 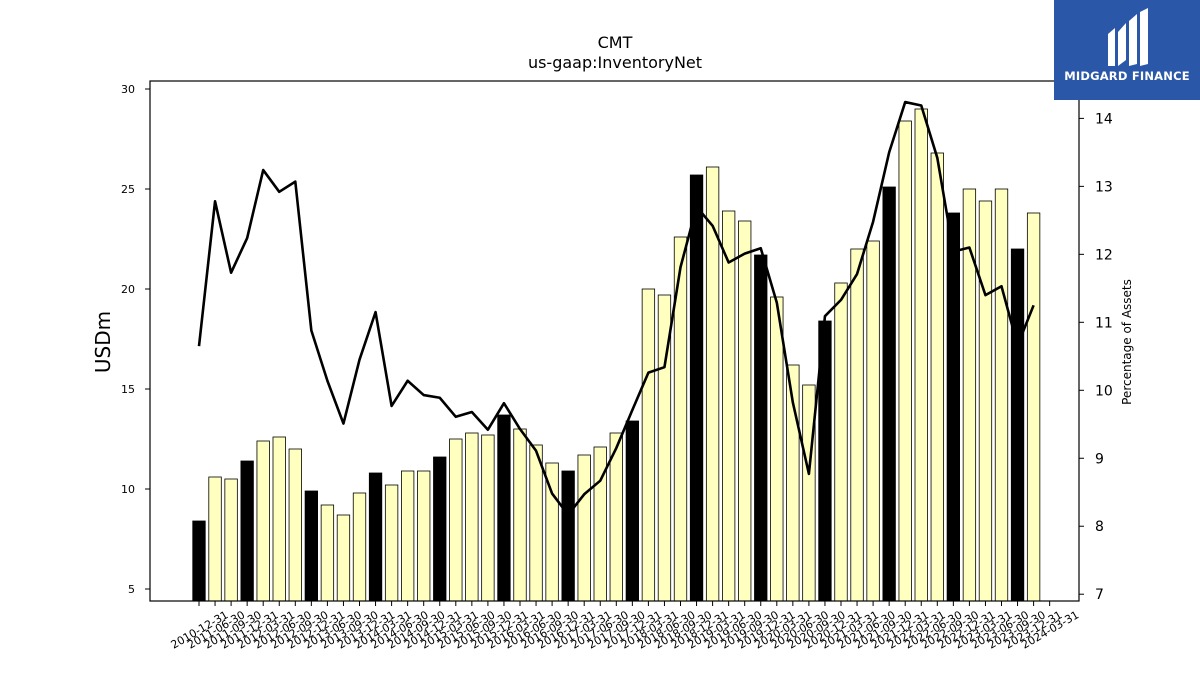 I want to click on y2-tick-label: 14, so click(x=1104, y=119).